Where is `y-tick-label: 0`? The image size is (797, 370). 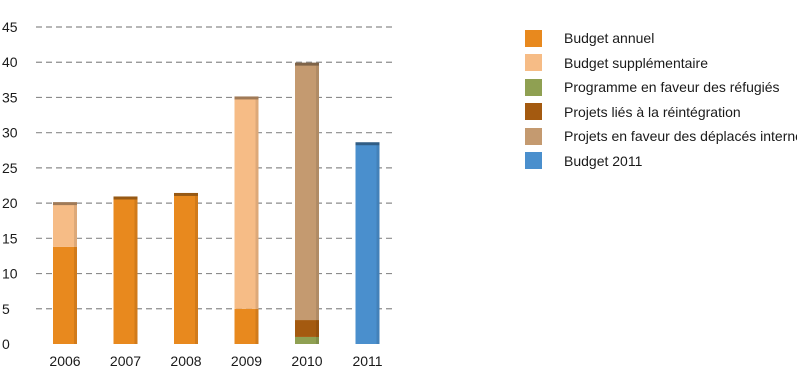 y-tick-label: 0 is located at coordinates (6, 344).